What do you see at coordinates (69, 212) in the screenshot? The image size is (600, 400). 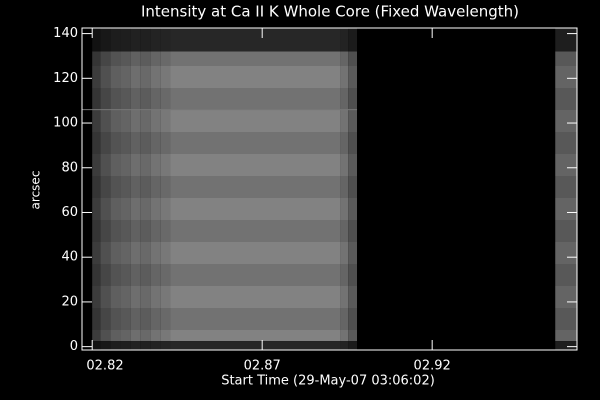 I see `y-tick-label: 60` at bounding box center [69, 212].